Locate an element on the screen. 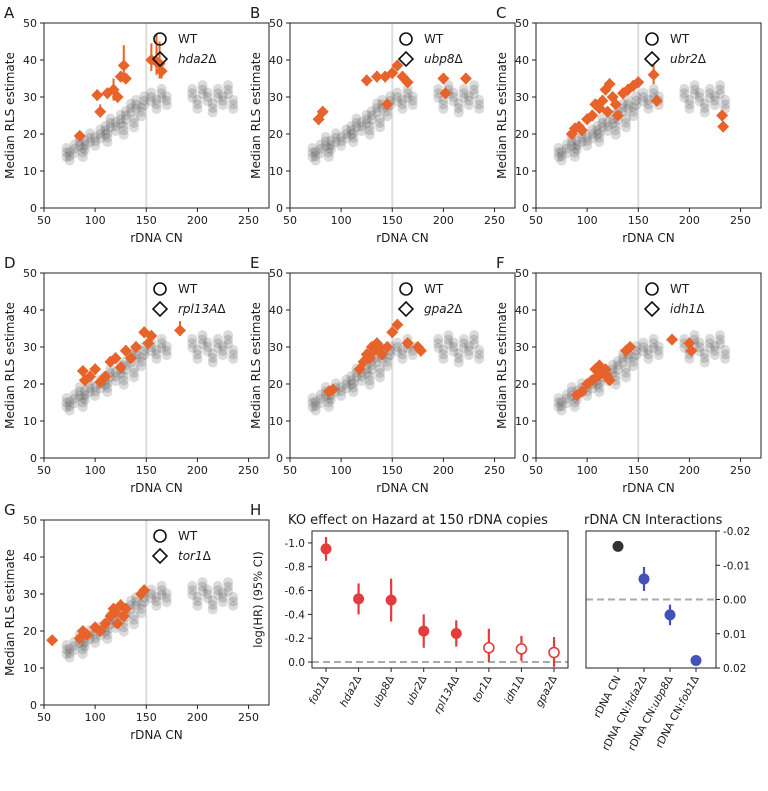 This screenshot has height=791, width=768. x-tick-label: 50 is located at coordinates (44, 470).